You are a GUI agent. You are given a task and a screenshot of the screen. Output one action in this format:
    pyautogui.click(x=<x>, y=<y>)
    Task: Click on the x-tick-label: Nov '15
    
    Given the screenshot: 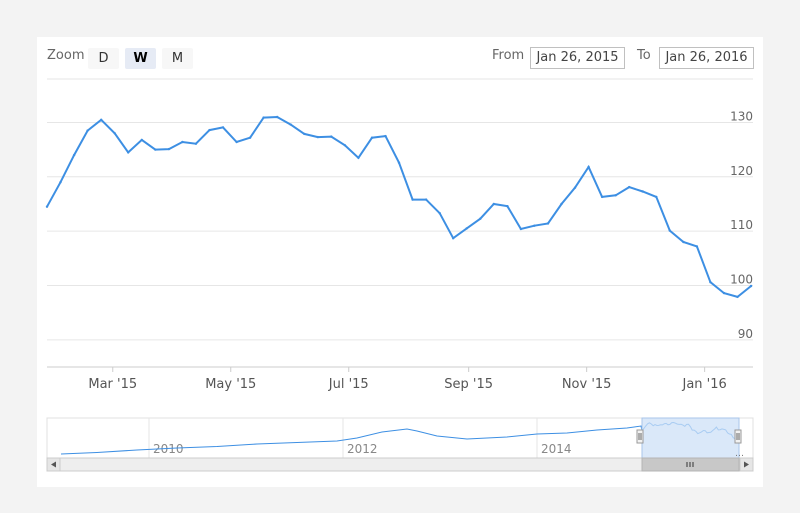 What is the action you would take?
    pyautogui.click(x=587, y=384)
    